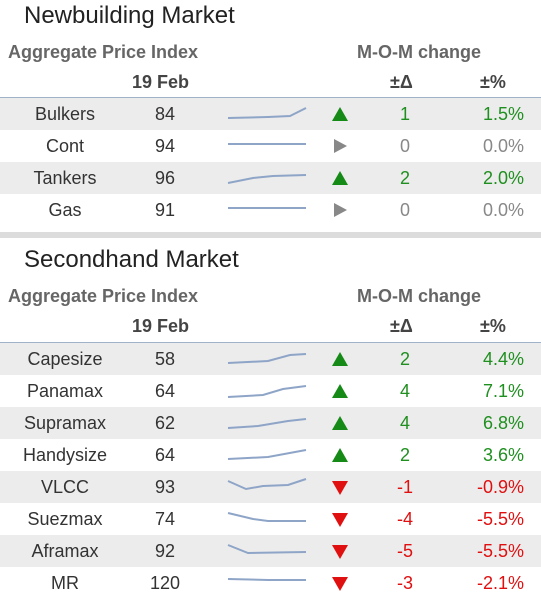 This screenshot has height=607, width=541. Describe the element at coordinates (503, 455) in the screenshot. I see `pct-value: 3.6%` at that location.